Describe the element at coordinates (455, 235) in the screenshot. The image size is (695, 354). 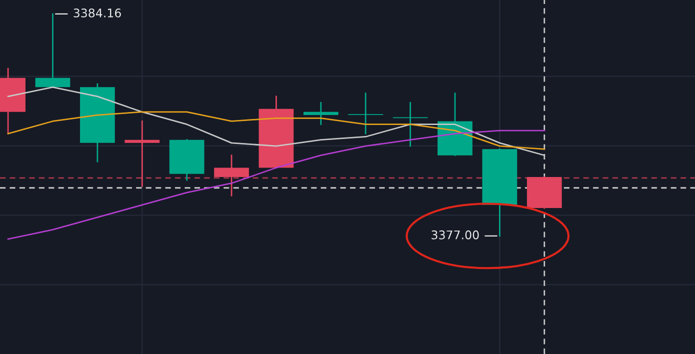
I see `annotation: 3377.00` at that location.